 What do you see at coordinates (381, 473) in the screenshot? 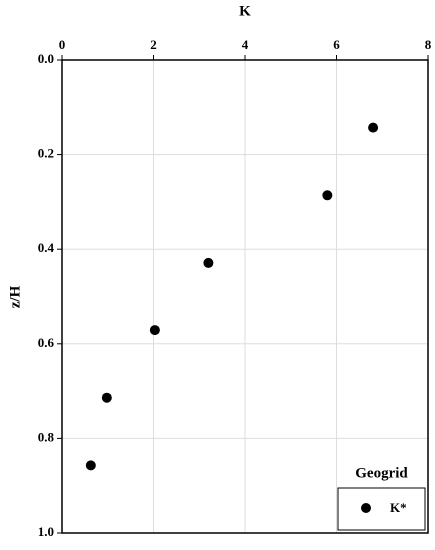
I see `legend-title: Geogrid` at bounding box center [381, 473].